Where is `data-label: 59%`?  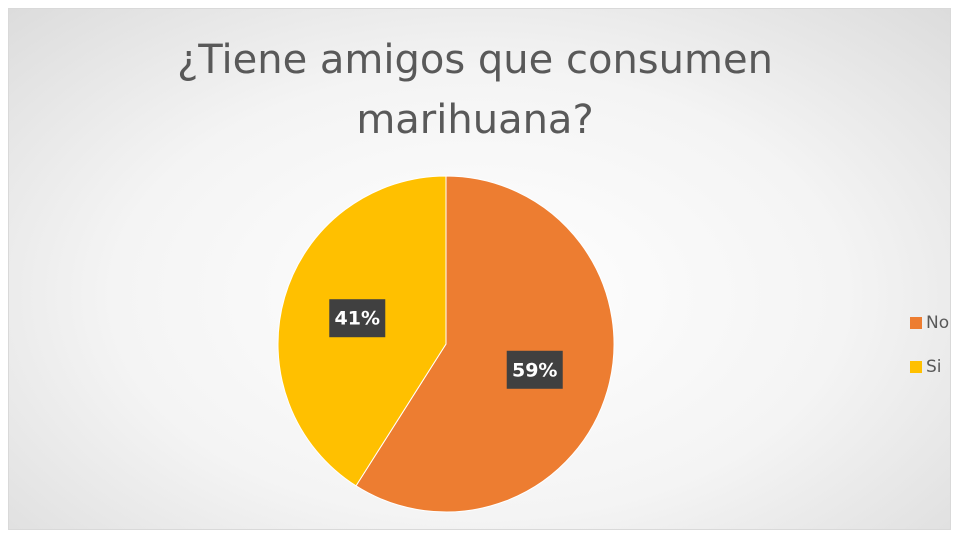
data-label: 59% is located at coordinates (534, 370).